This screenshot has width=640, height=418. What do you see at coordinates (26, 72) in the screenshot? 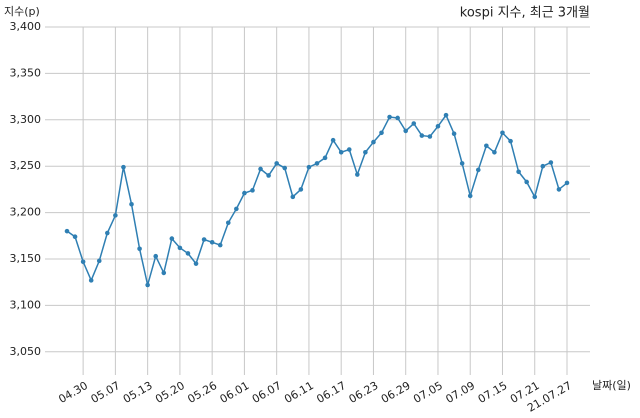
I see `y-tick-label: 3,350` at bounding box center [26, 72].